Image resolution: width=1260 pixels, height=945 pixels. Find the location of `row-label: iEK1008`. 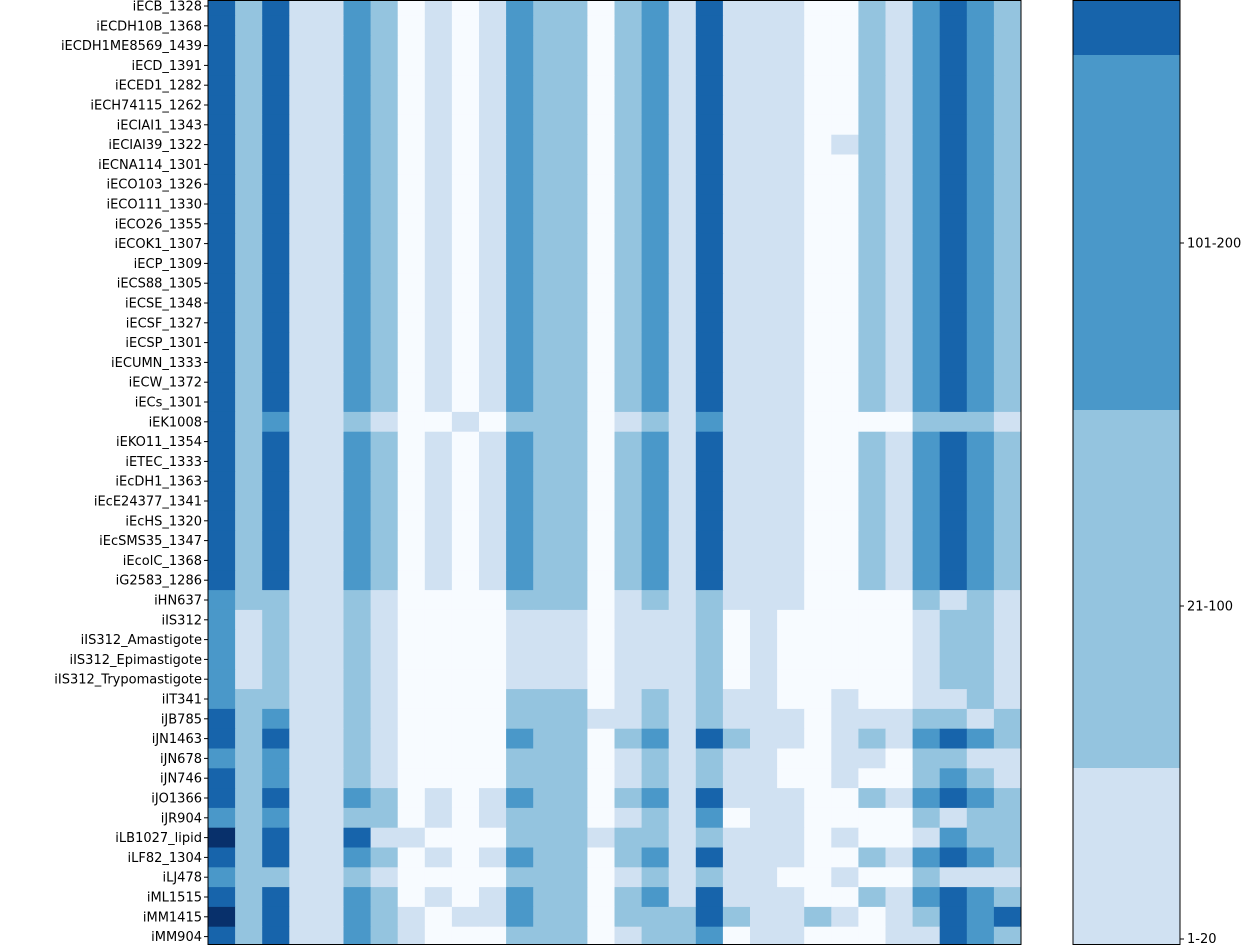

row-label: iEK1008 is located at coordinates (175, 422).